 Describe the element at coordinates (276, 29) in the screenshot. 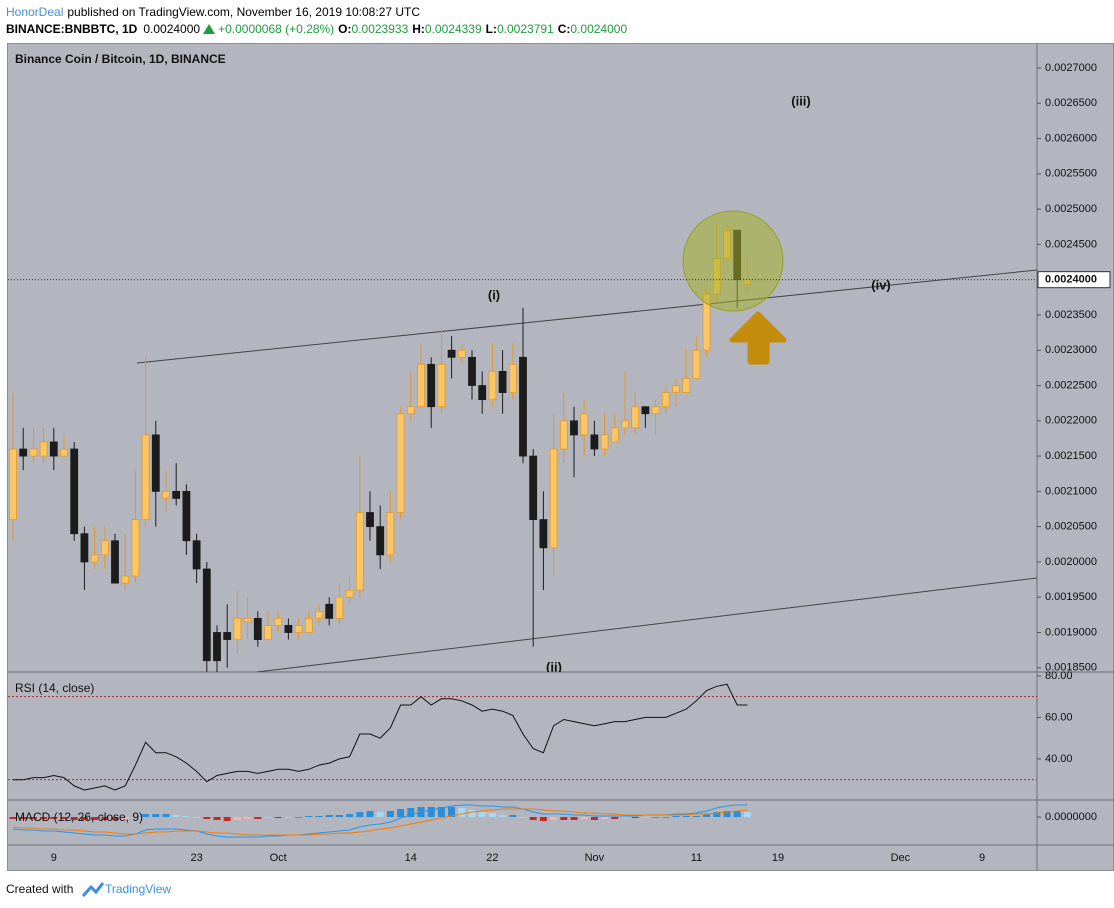

I see `change: +0.0000068 (+0.28%)` at that location.